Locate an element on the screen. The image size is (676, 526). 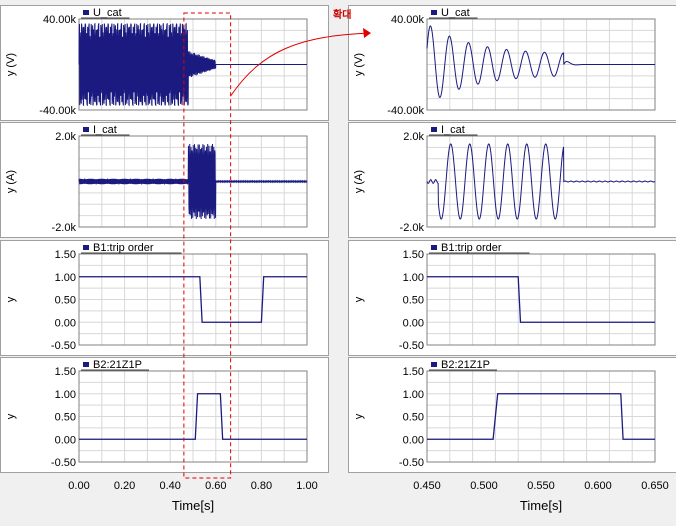
x-tick-label: 0.650 is located at coordinates (655, 486).